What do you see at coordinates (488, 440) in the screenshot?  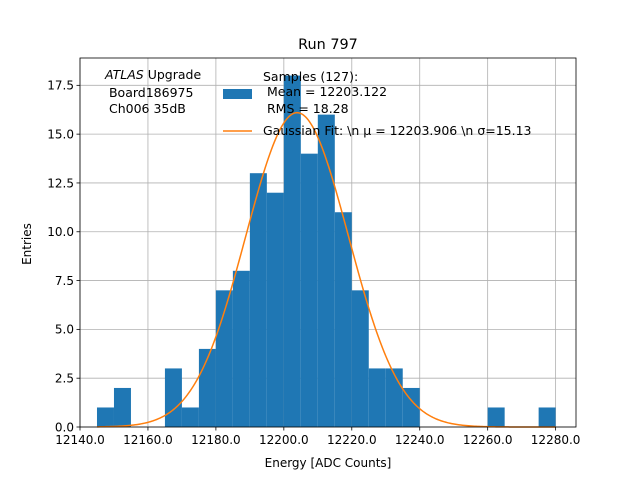 I see `x-tick-label: 12260.0` at bounding box center [488, 440].